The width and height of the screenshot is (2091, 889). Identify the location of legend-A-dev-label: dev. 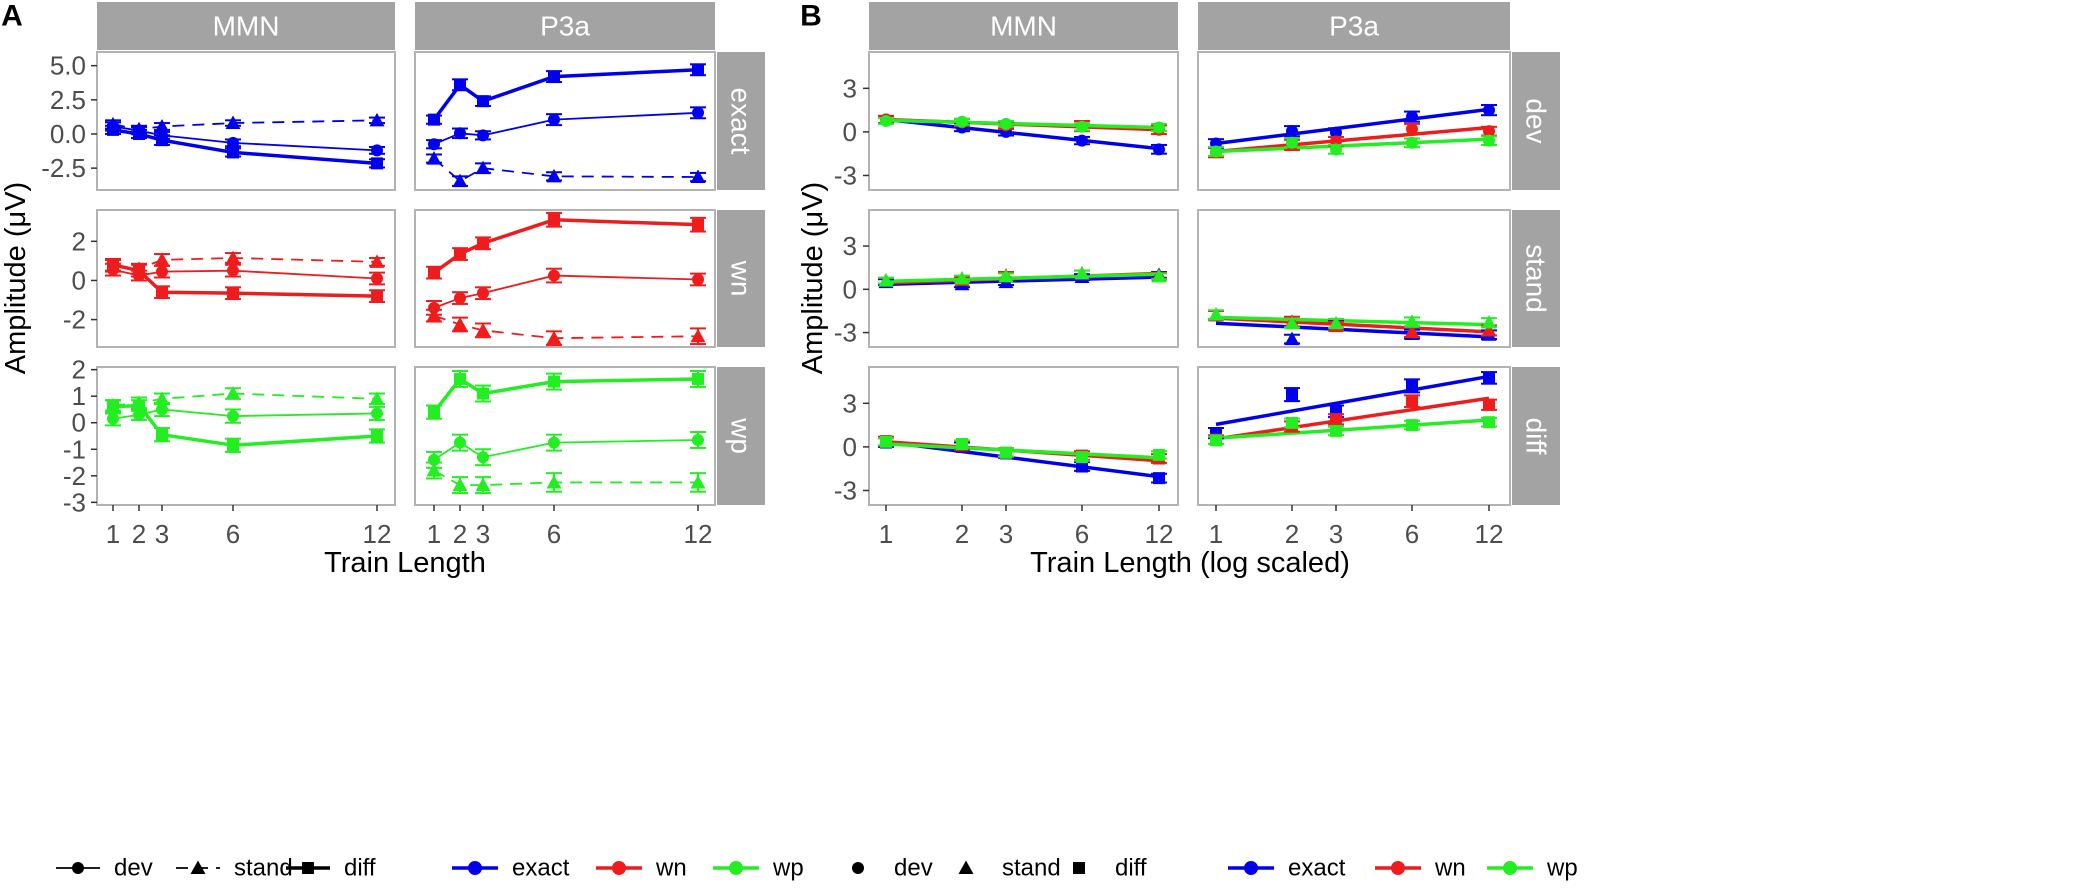
(133, 868).